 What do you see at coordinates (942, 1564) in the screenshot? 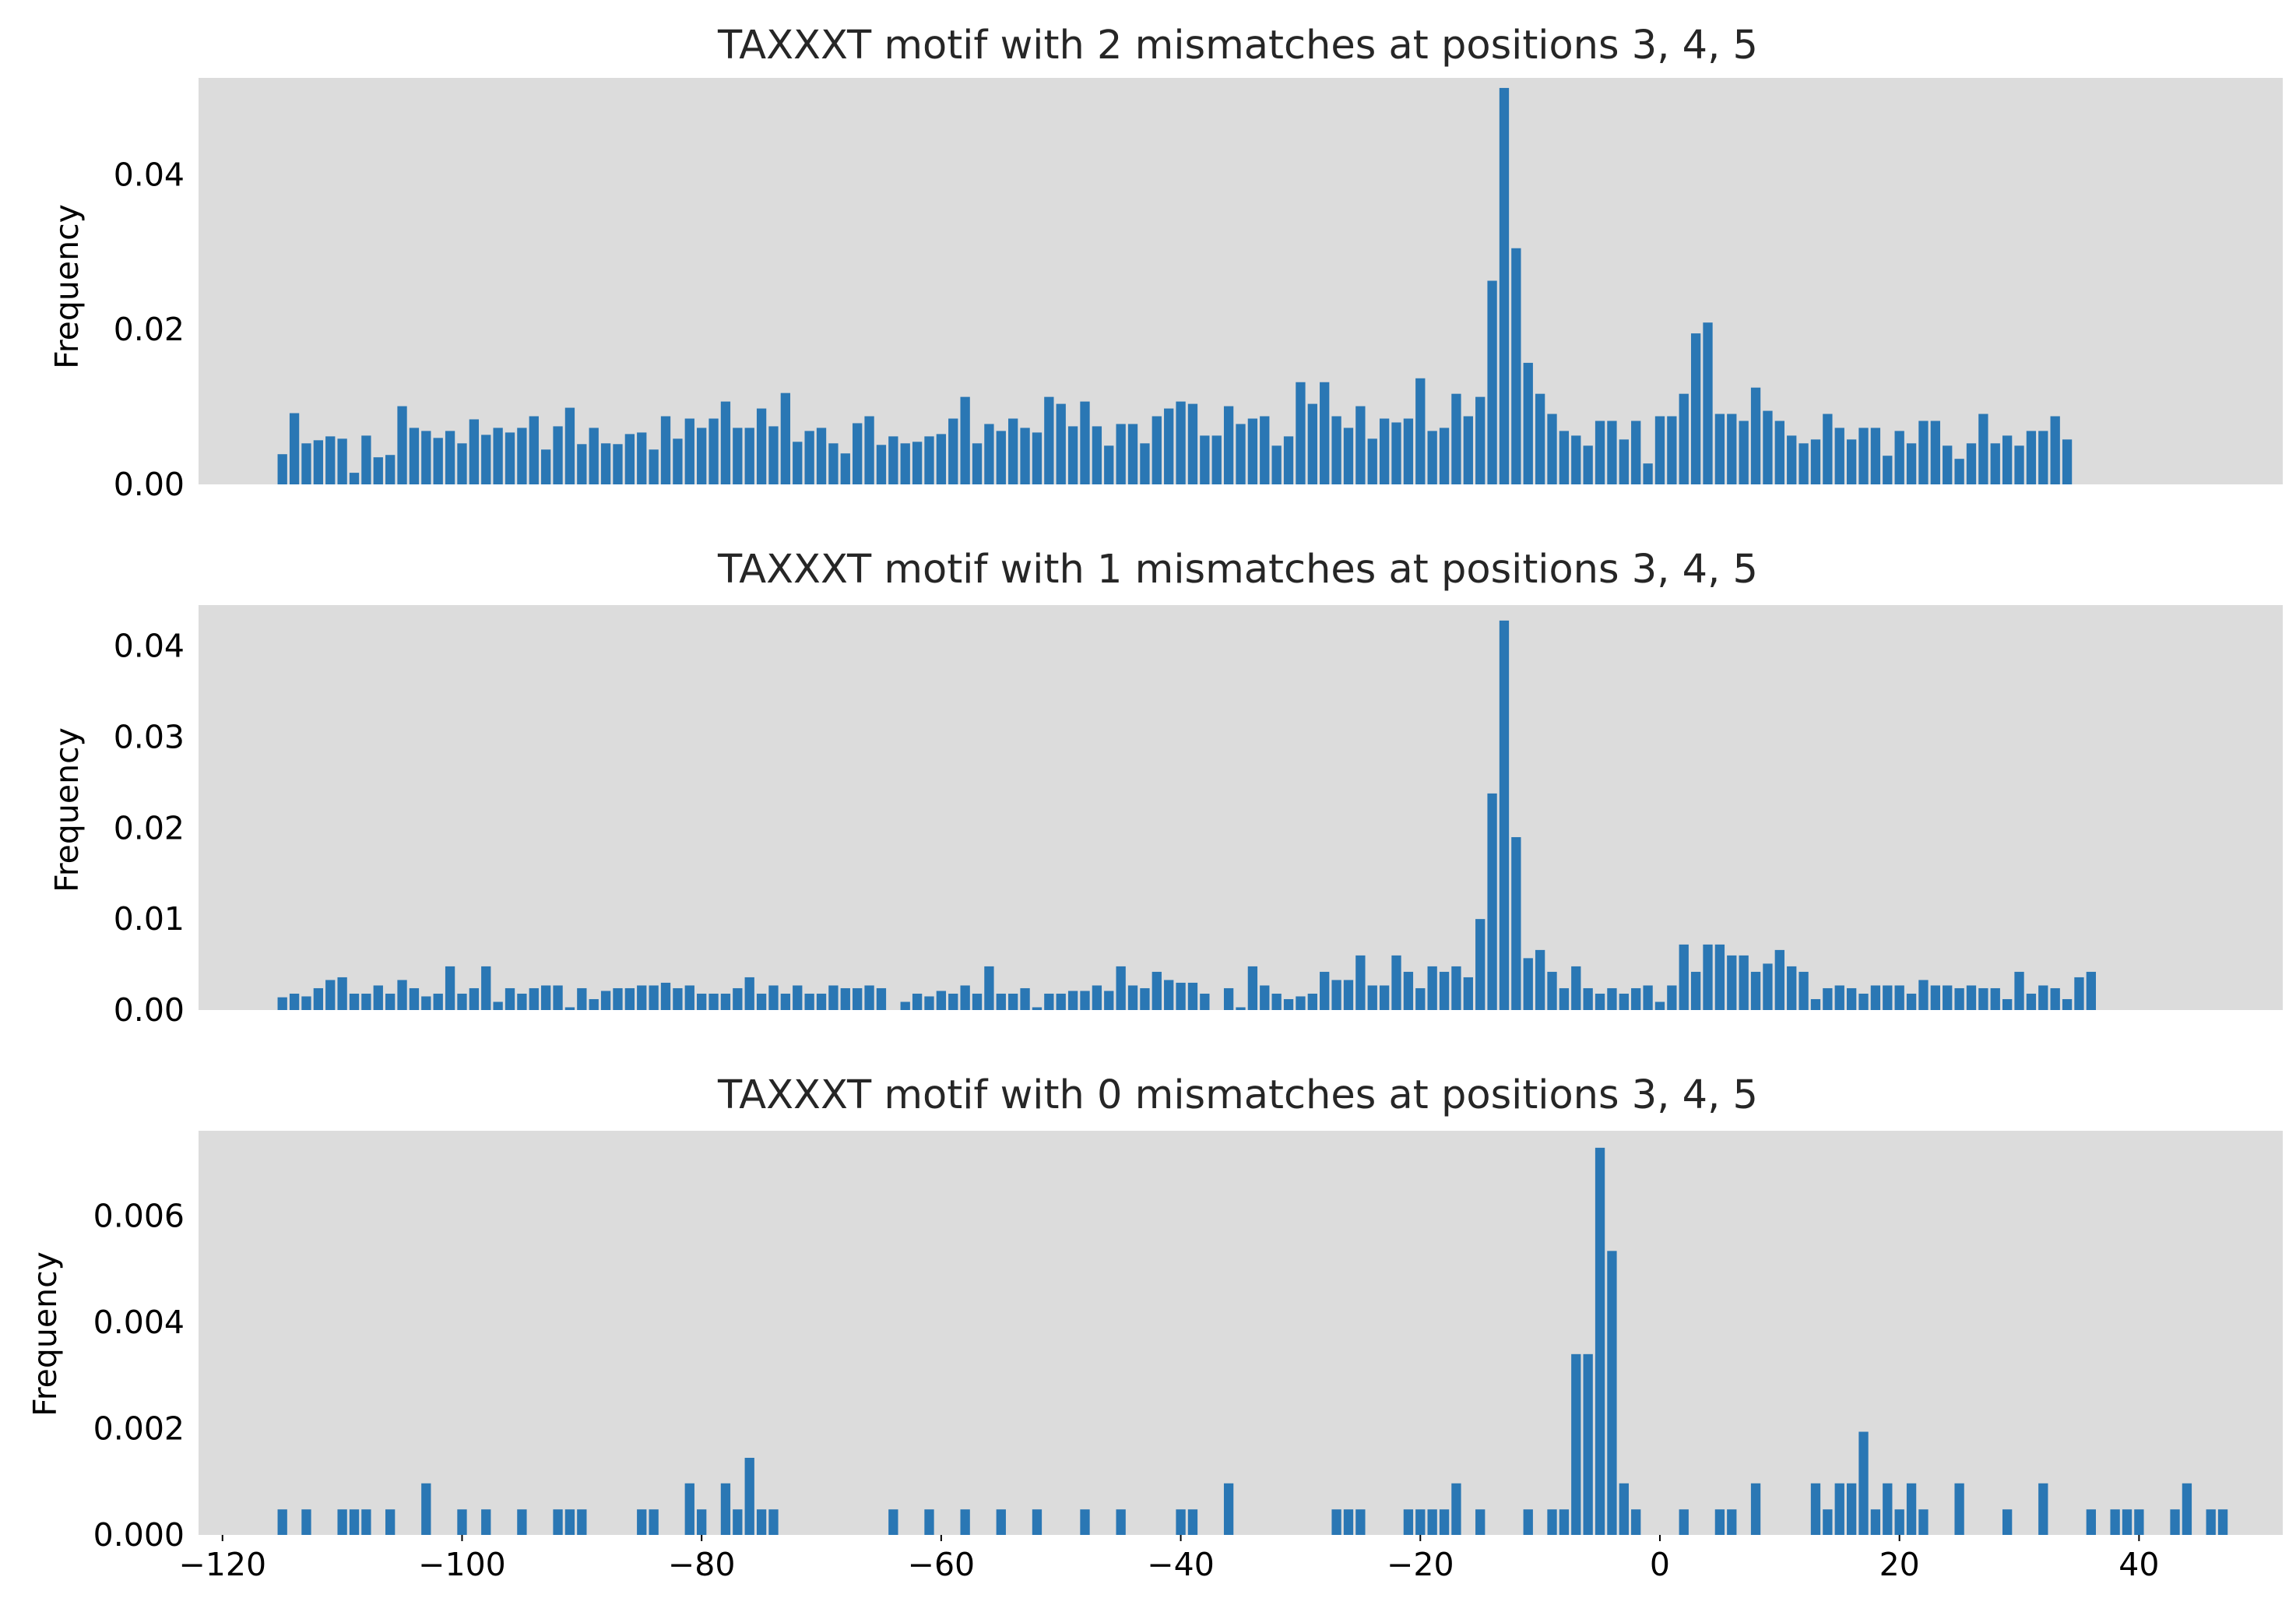
I see `x-tick-label: −60` at bounding box center [942, 1564].